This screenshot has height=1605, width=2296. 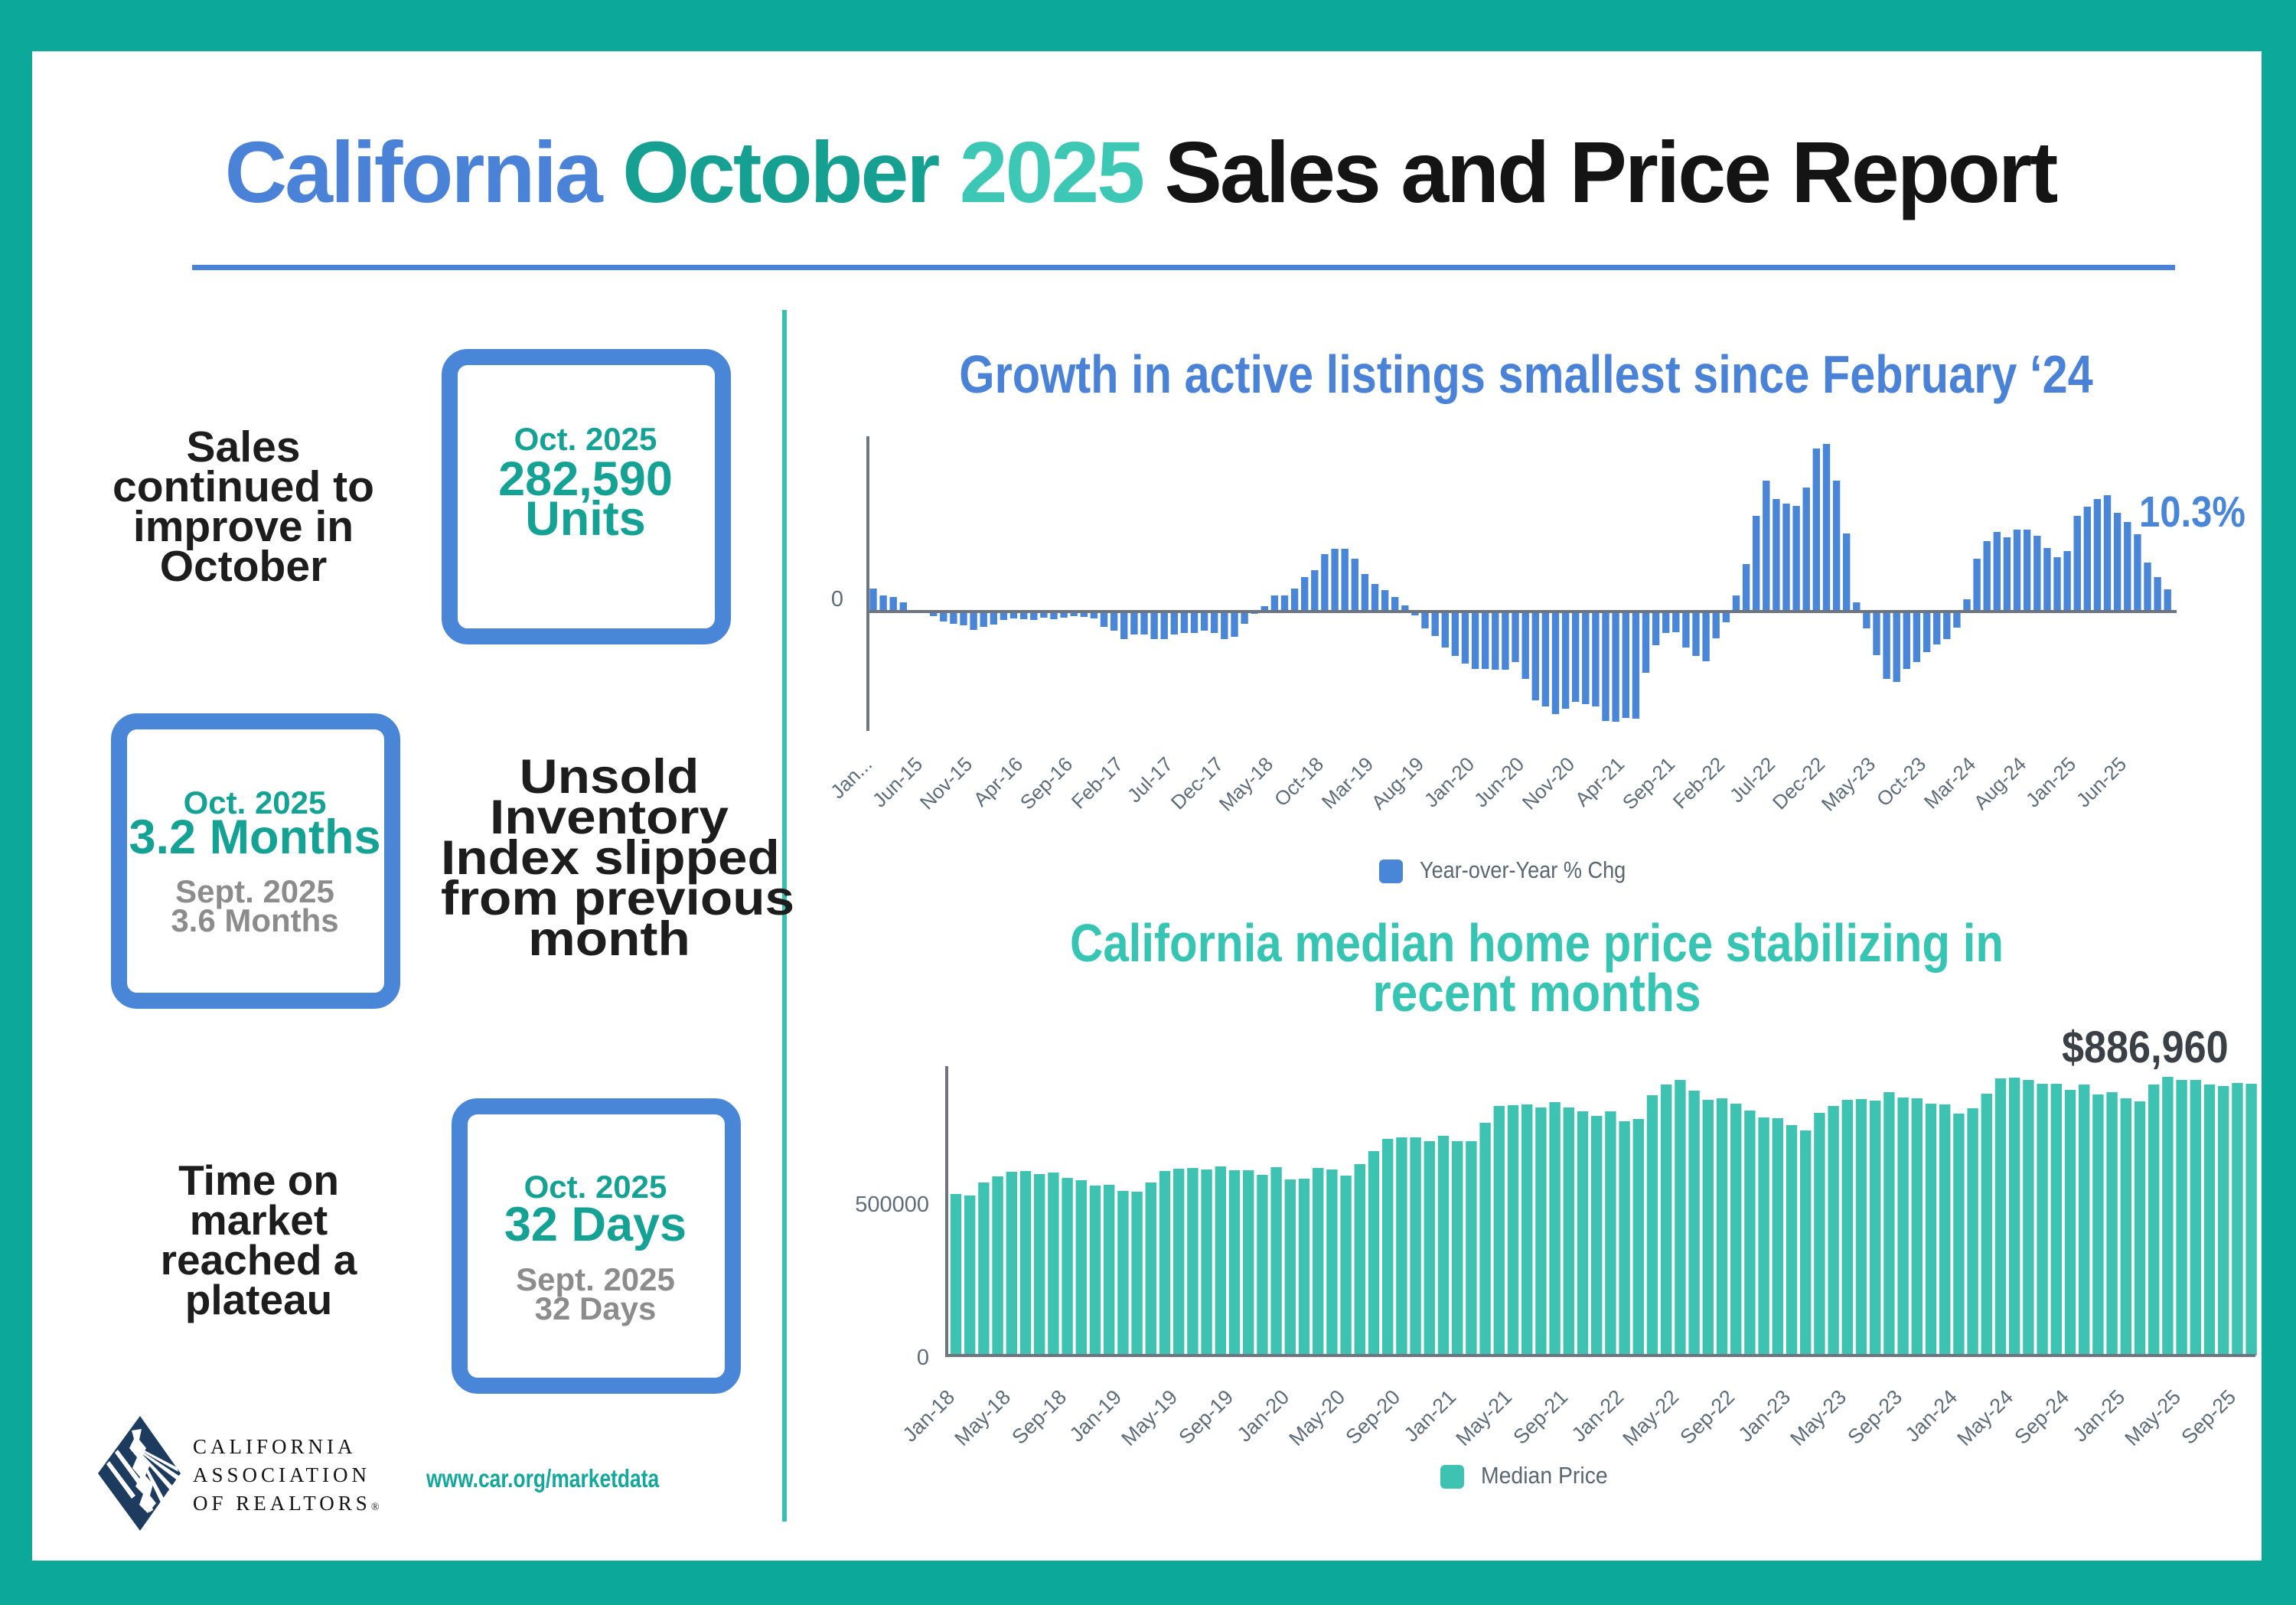 What do you see at coordinates (1430, 1416) in the screenshot?
I see `svg-text: Jan-21` at bounding box center [1430, 1416].